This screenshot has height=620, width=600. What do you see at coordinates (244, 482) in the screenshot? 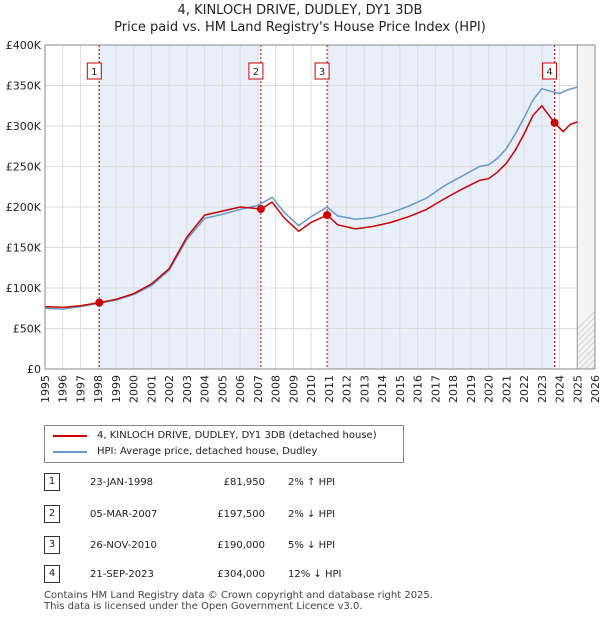
I see `sale-price: £81,950` at bounding box center [244, 482].